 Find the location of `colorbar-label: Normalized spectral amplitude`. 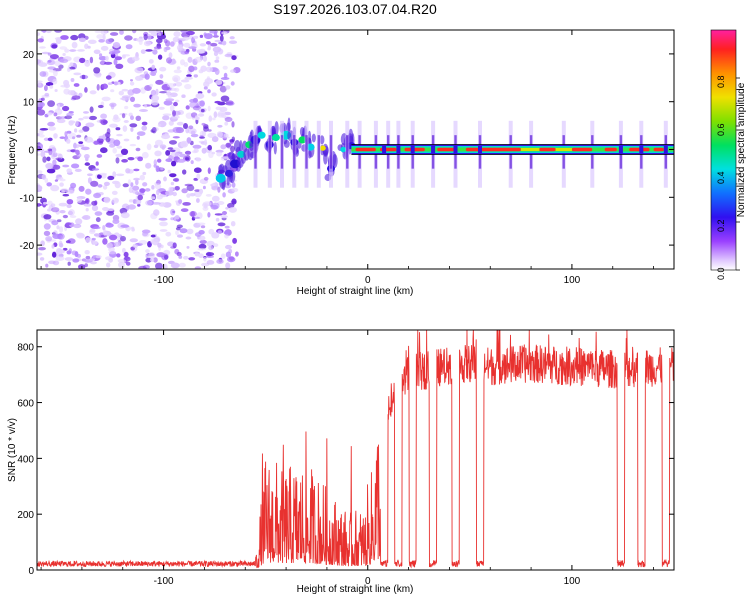

colorbar-label: Normalized spectral amplitude is located at coordinates (741, 149).